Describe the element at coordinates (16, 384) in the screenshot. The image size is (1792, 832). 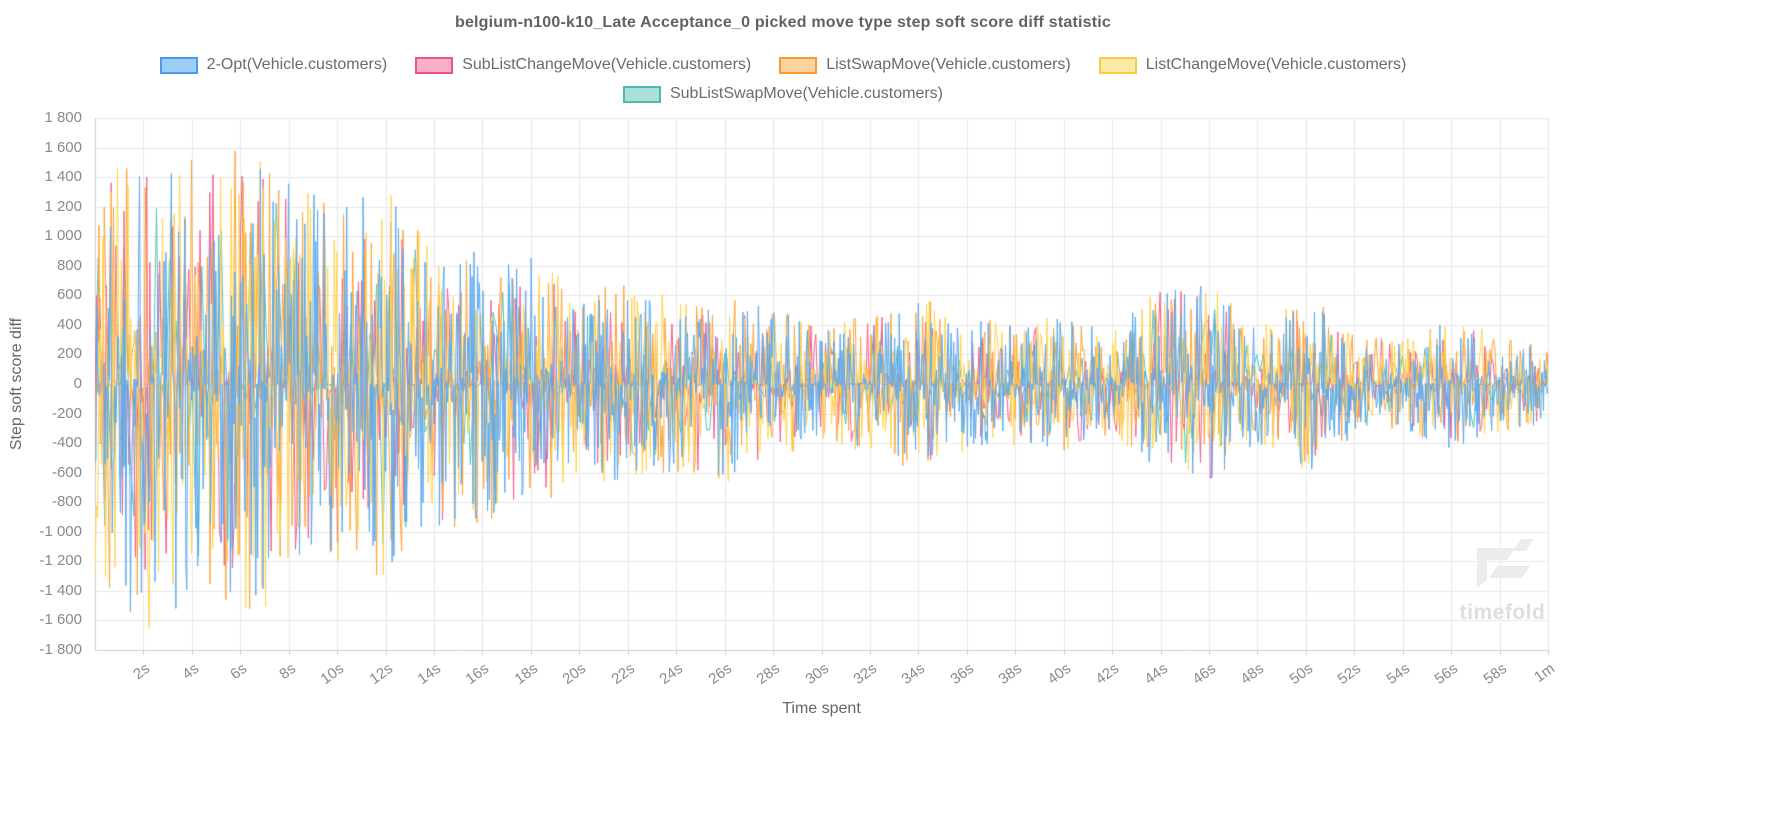
I see `y-axis-title: Step soft score diff` at that location.